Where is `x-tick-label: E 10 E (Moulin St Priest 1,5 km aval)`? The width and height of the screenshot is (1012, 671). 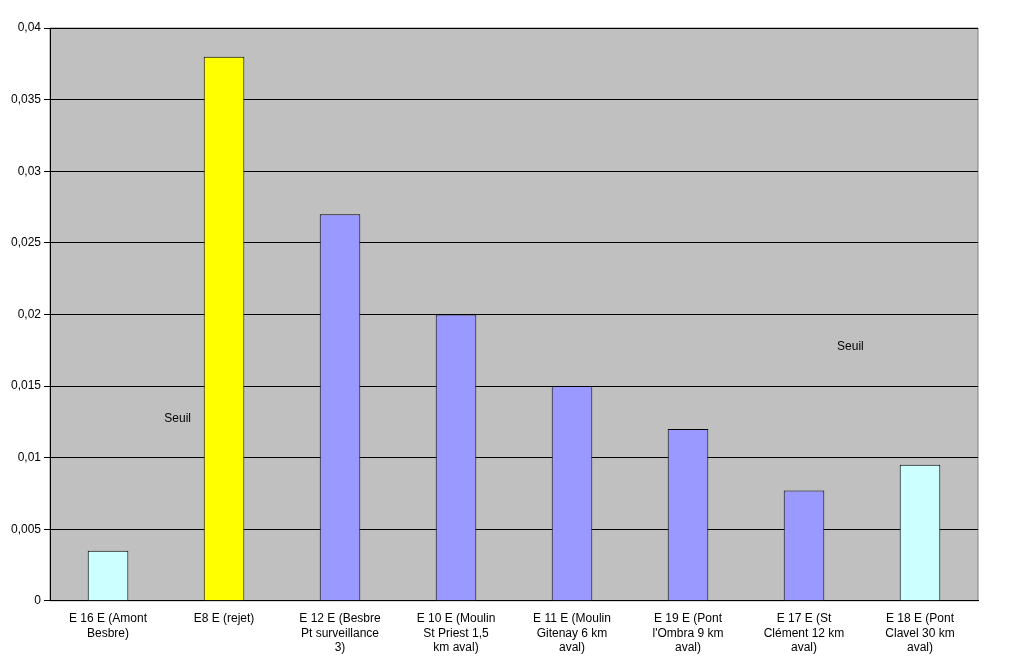
x-tick-label: E 10 E (Moulin St Priest 1,5 km aval) is located at coordinates (456, 633).